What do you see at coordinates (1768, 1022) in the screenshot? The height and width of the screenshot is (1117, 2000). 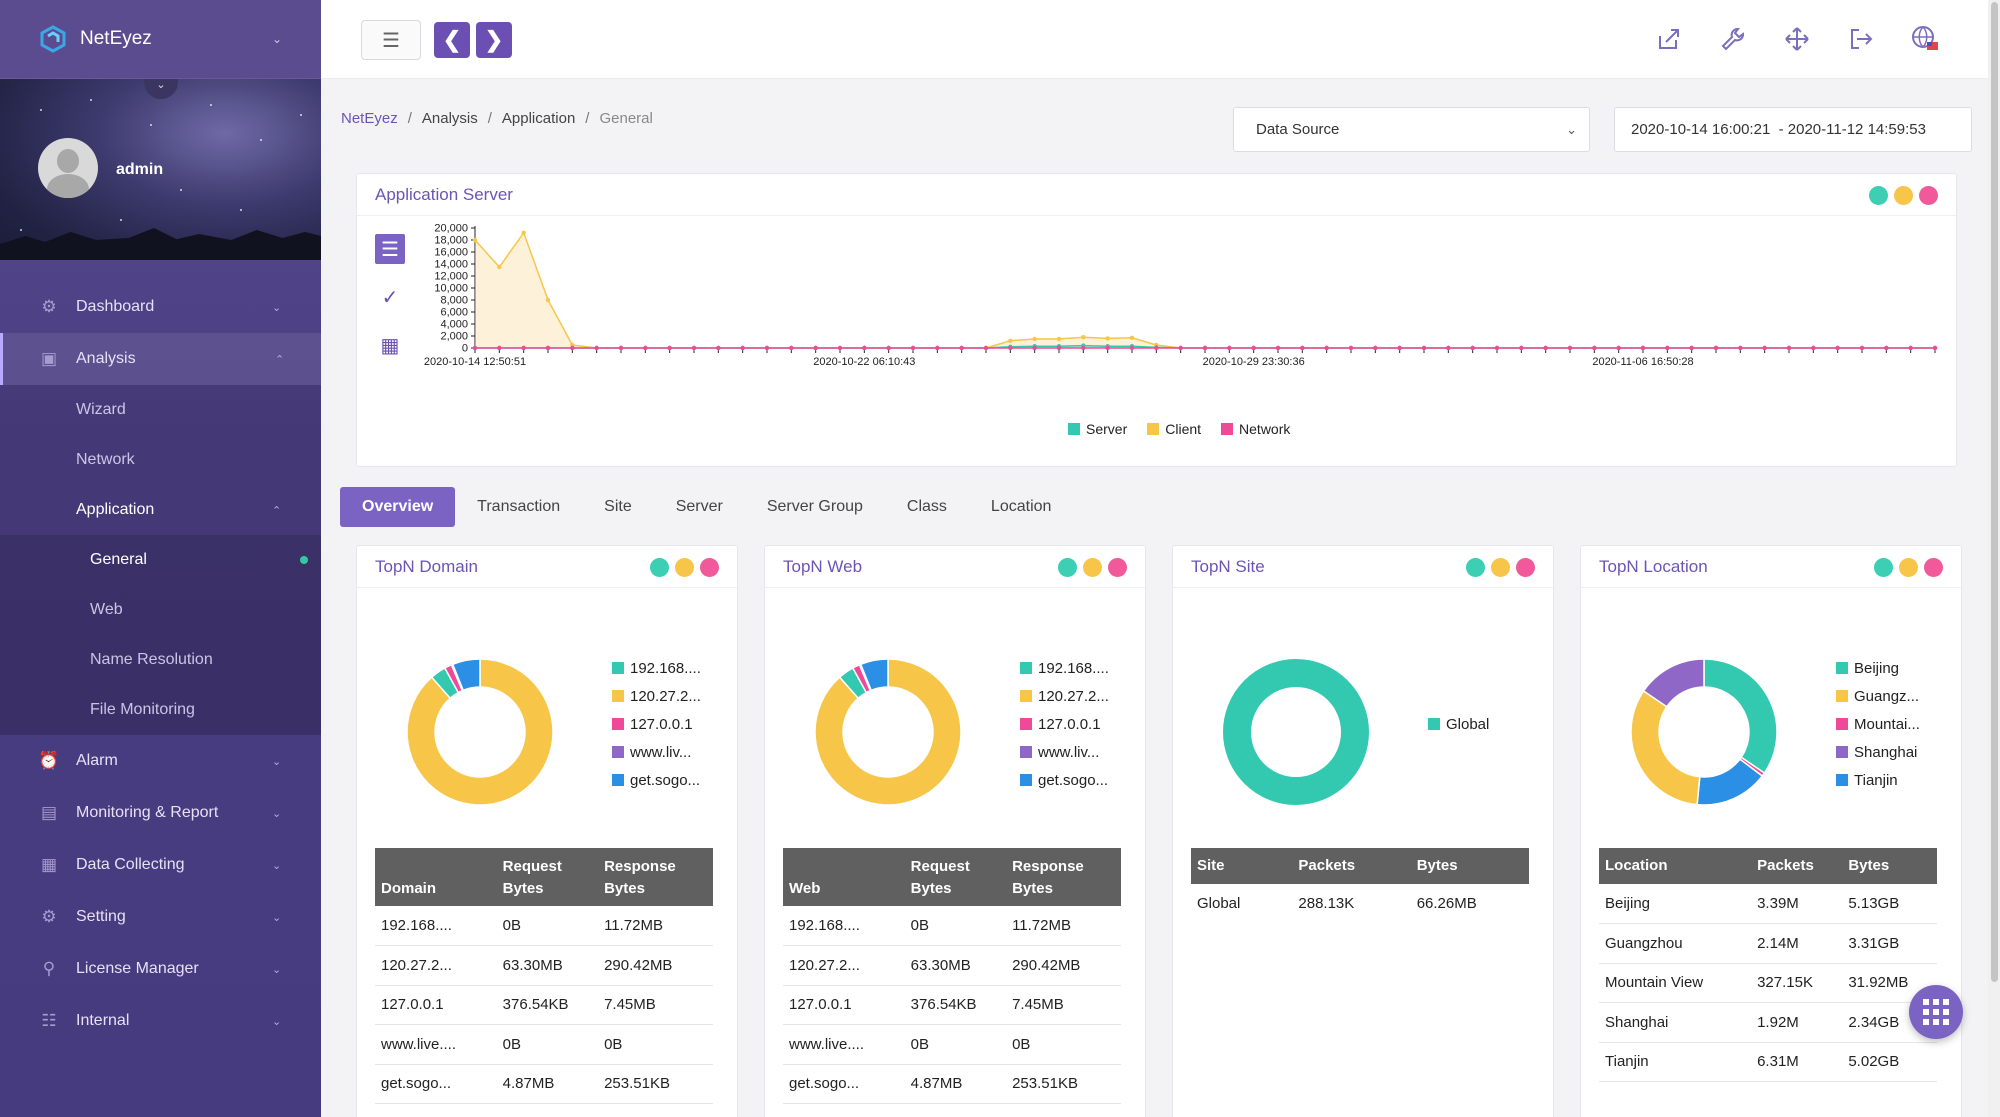 I see `table-row: Shanghai 1.92M 2.34GB` at bounding box center [1768, 1022].